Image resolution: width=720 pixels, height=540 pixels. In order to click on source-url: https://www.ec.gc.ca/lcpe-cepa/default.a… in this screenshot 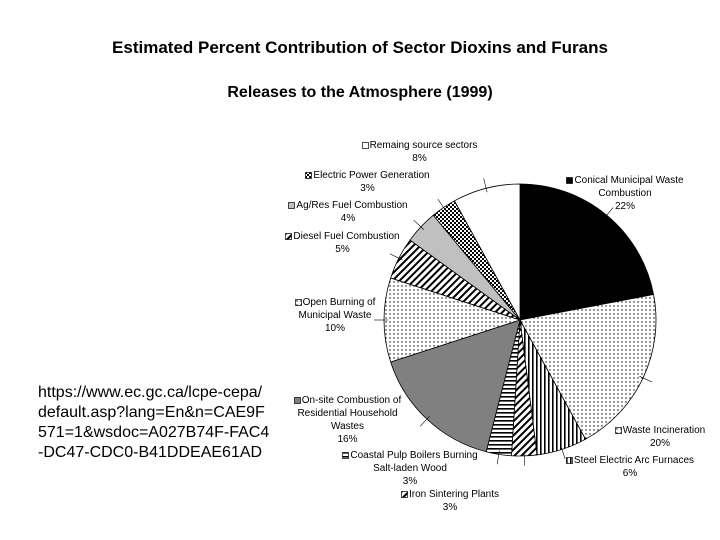, I will do `click(154, 422)`.